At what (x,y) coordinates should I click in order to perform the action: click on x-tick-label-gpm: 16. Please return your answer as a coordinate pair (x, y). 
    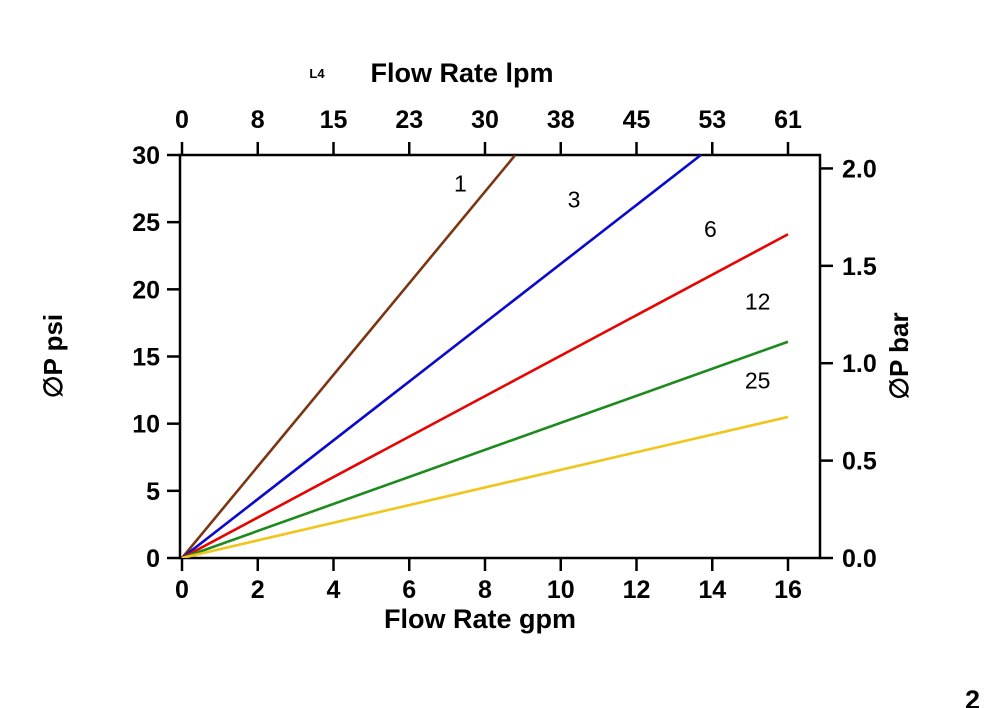
    Looking at the image, I should click on (788, 590).